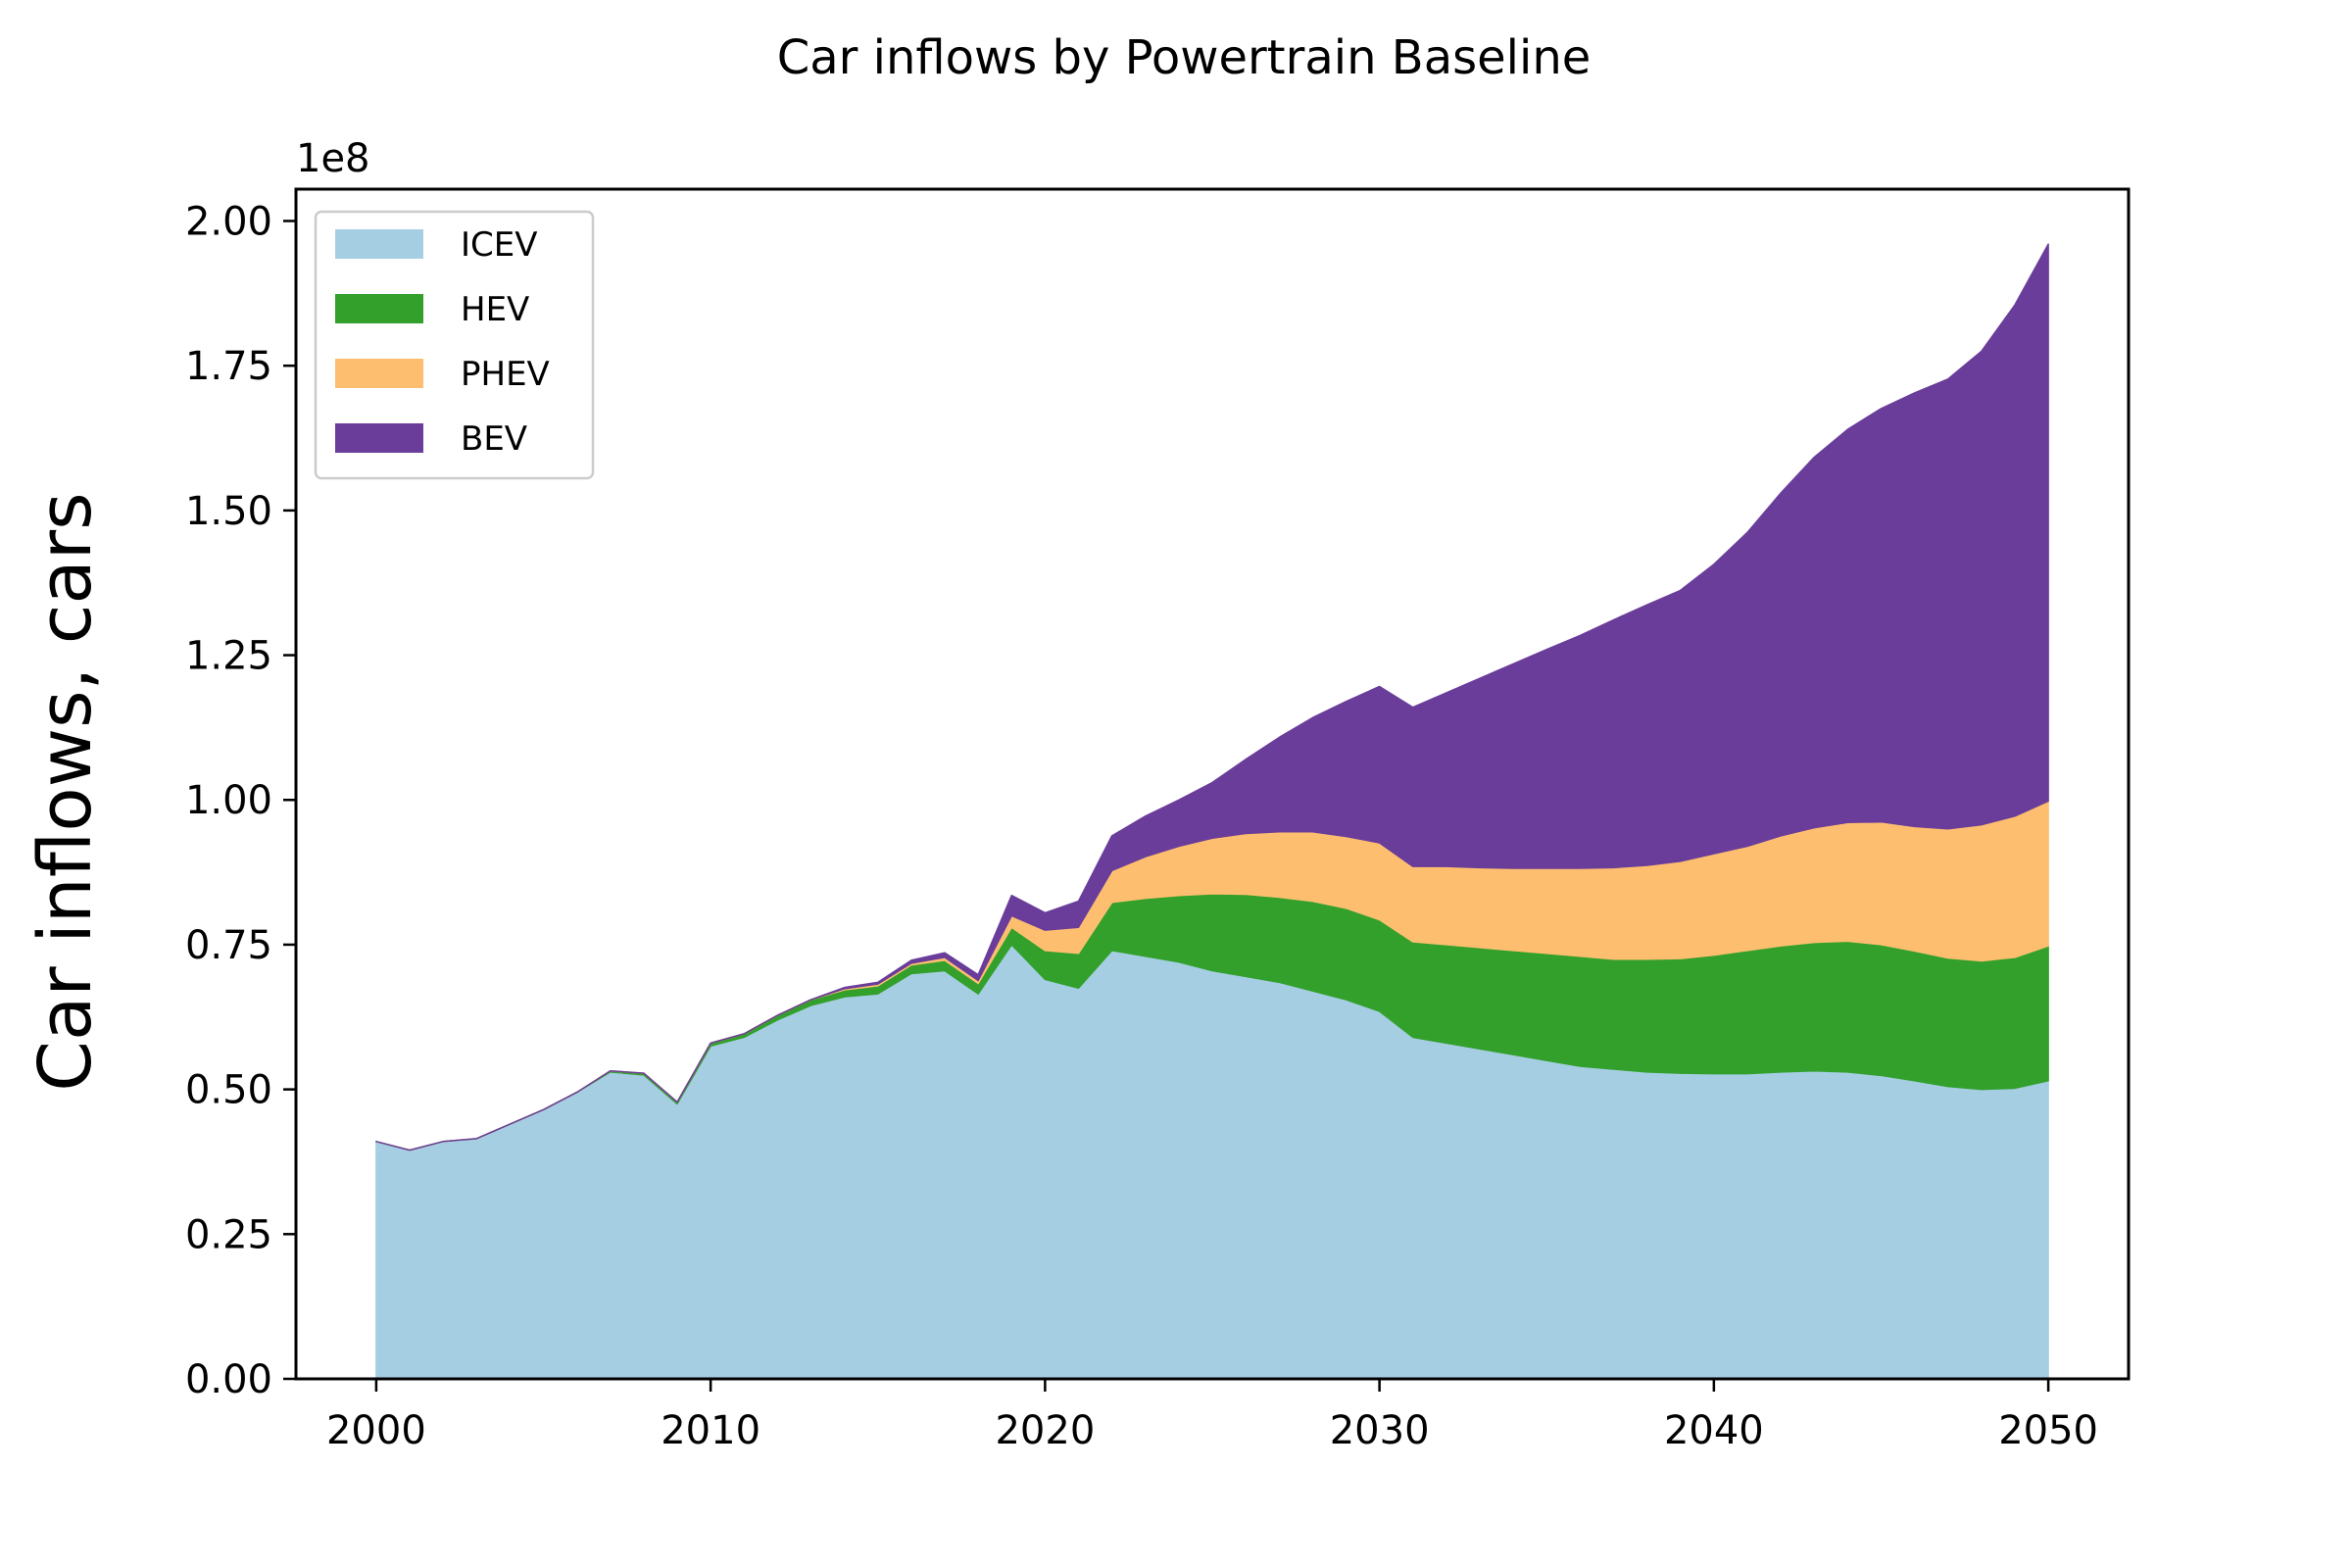 This screenshot has width=2352, height=1568. Describe the element at coordinates (379, 244) in the screenshot. I see `legend-swatch-icev` at that location.